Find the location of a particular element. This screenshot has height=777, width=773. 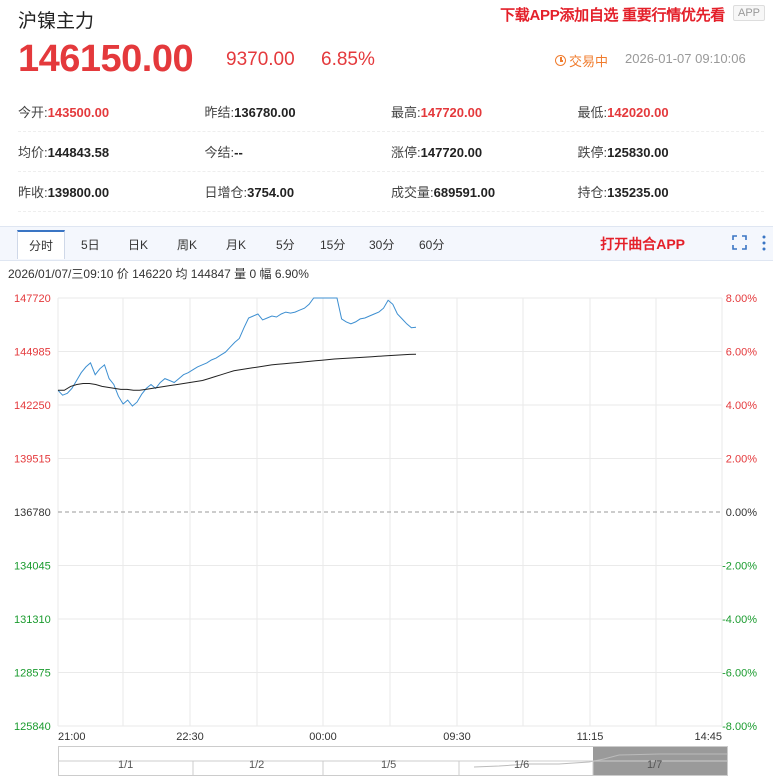

y-tick-left: 125840 is located at coordinates (32, 727).